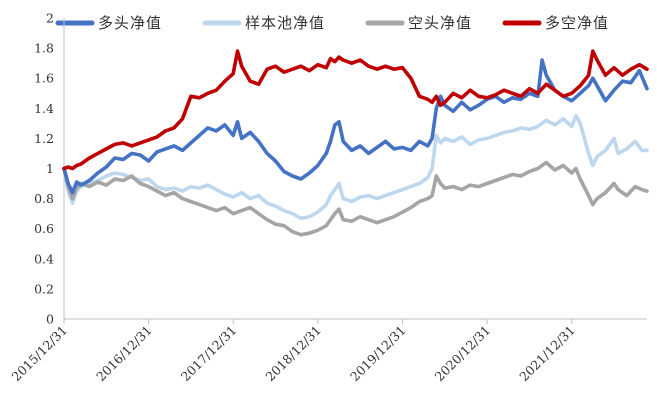 The height and width of the screenshot is (406, 657). What do you see at coordinates (50, 319) in the screenshot?
I see `y-tick-label: 0` at bounding box center [50, 319].